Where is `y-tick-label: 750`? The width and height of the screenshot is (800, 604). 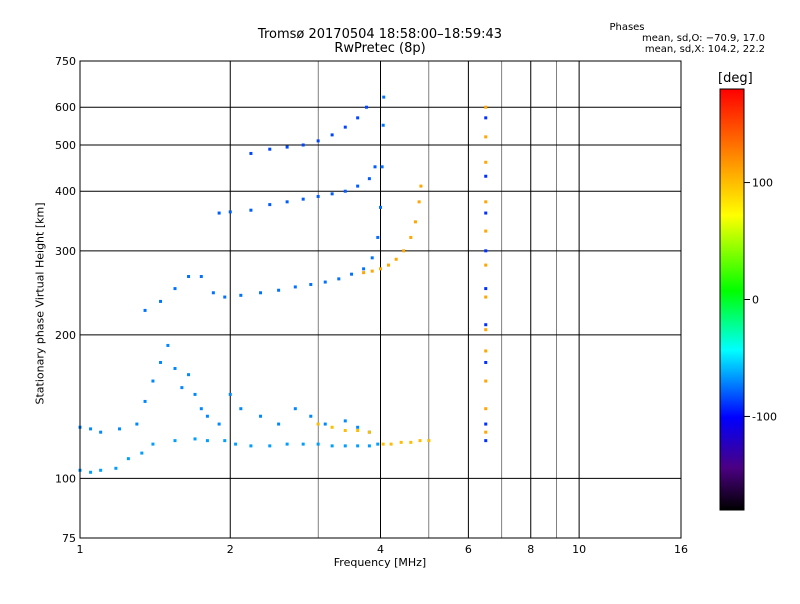
y-tick-label: 750 is located at coordinates (65, 61).